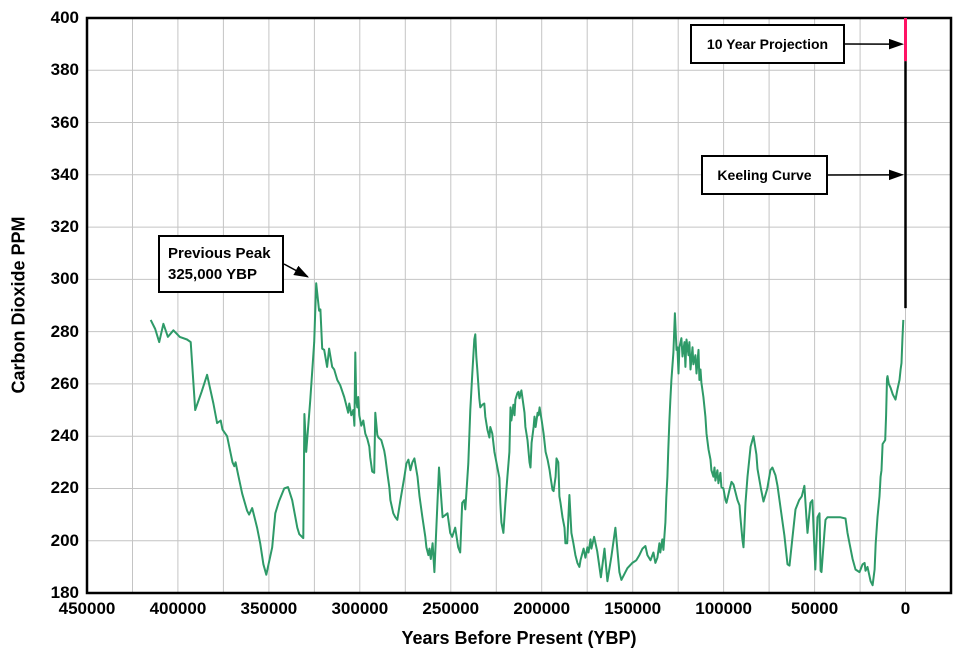  I want to click on y-tick-label: 280, so click(64, 331).